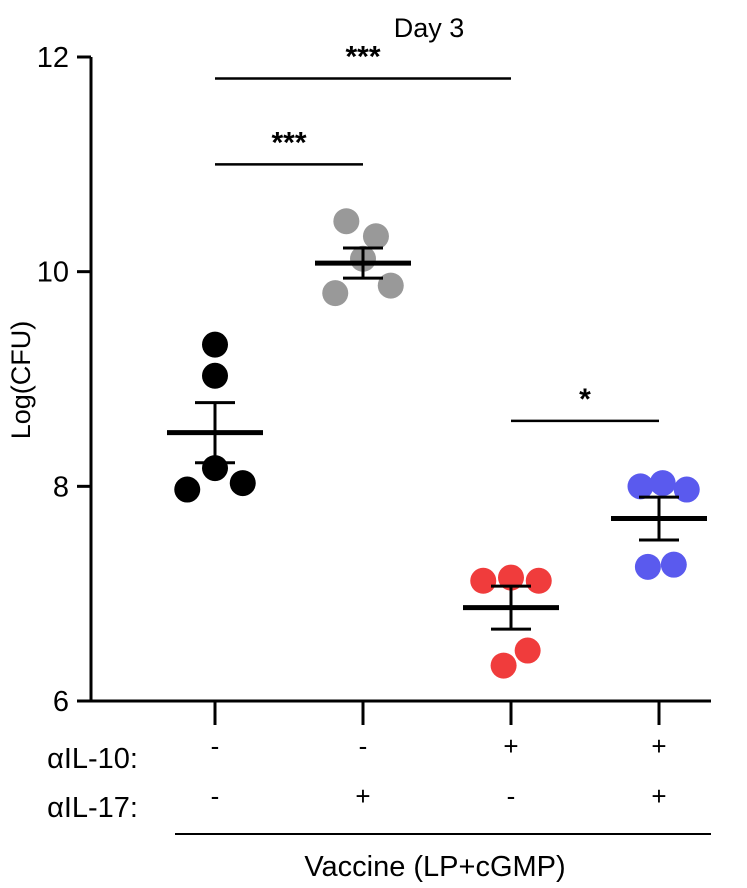  What do you see at coordinates (21, 380) in the screenshot?
I see `y-axis-title: Log(CFU)` at bounding box center [21, 380].